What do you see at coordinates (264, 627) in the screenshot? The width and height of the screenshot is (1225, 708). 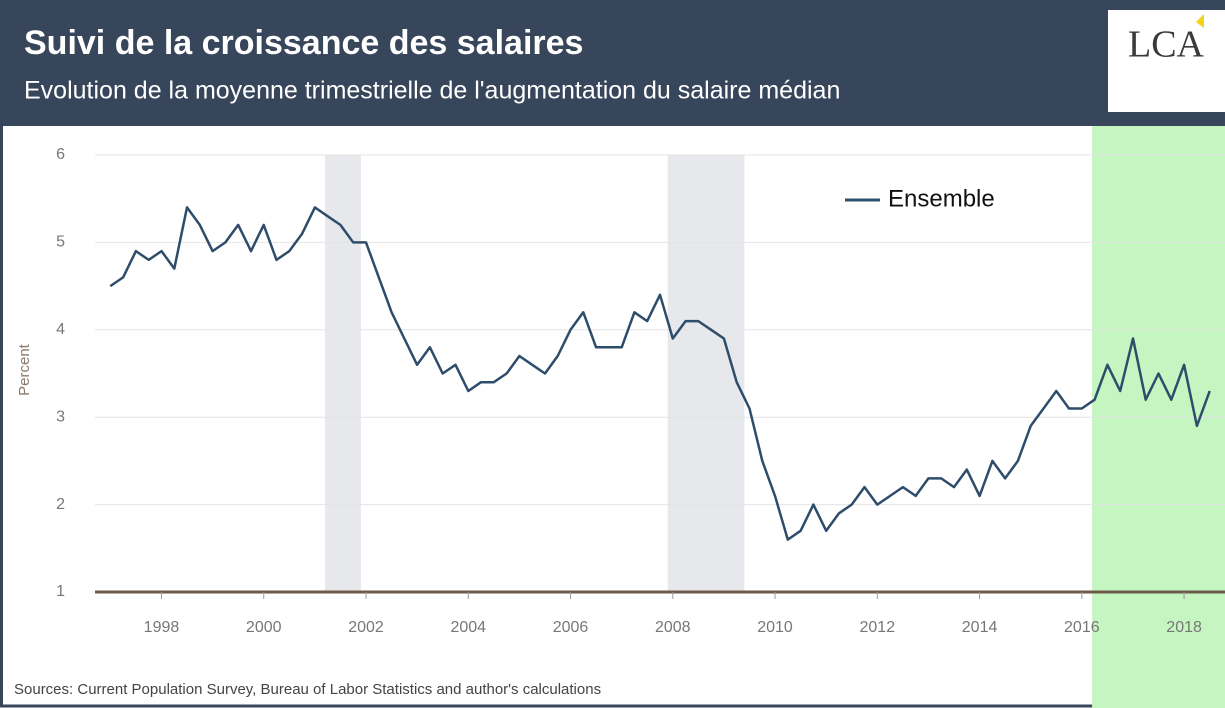 I see `x-tick-label: 2000` at bounding box center [264, 627].